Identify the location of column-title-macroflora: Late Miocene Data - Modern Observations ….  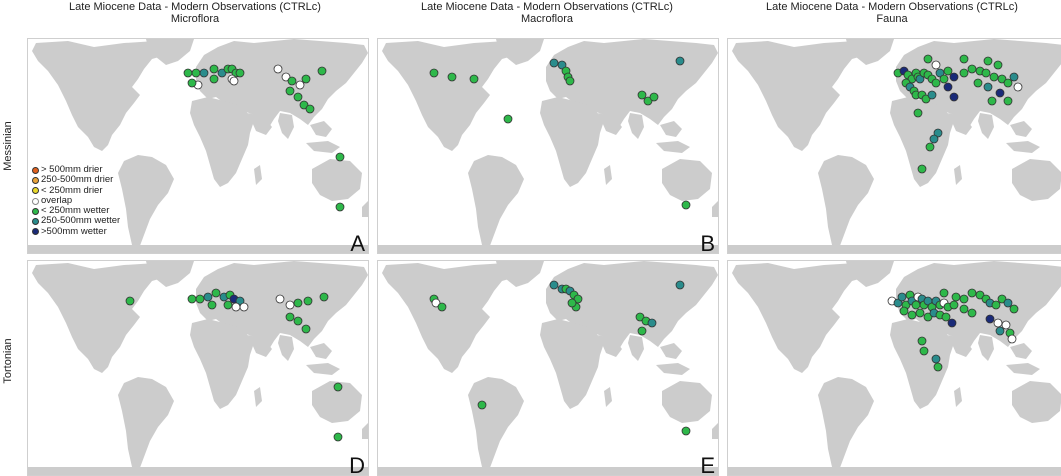
(547, 13).